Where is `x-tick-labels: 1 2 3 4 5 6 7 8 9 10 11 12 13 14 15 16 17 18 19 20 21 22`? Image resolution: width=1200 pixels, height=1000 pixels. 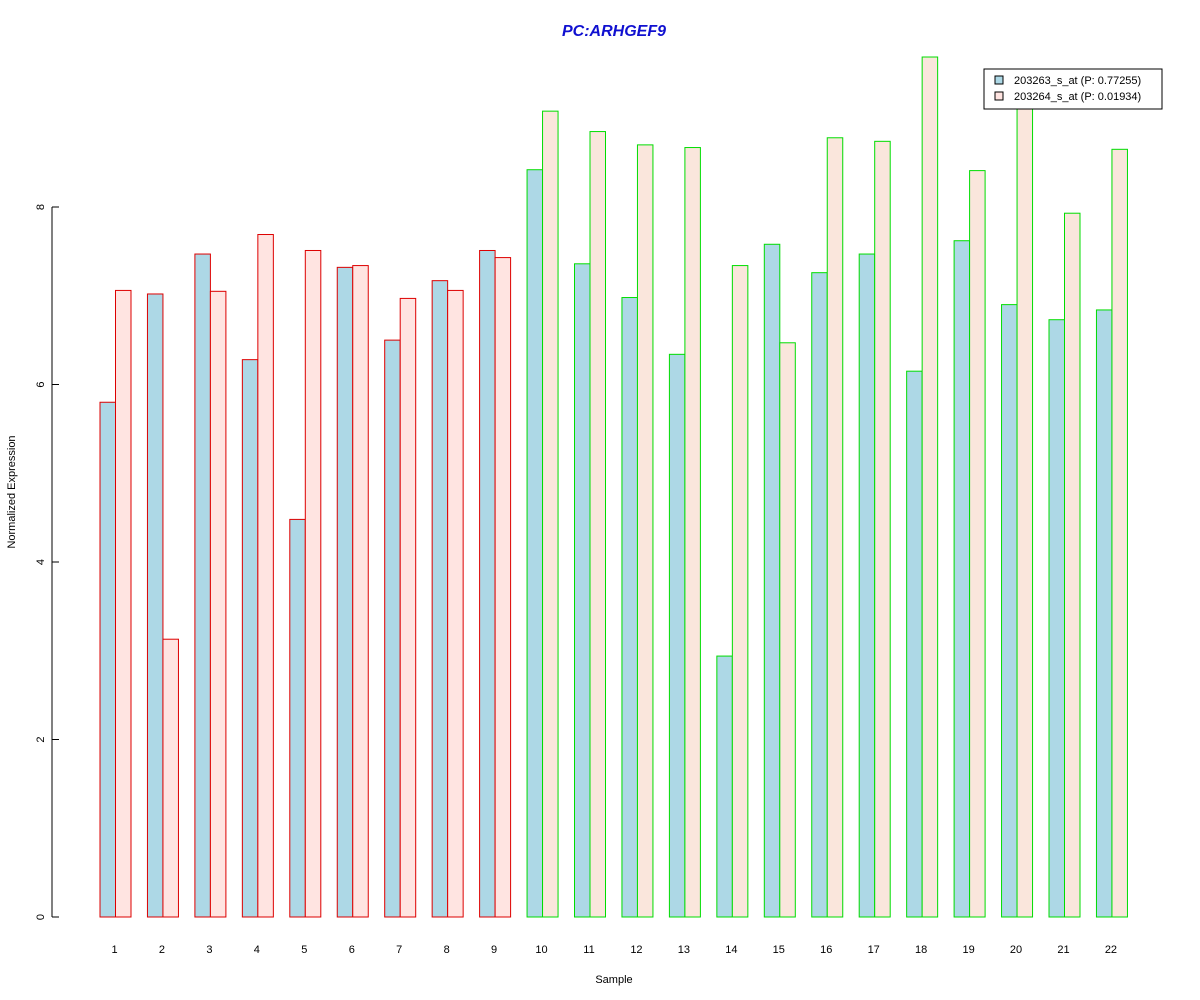
x-tick-labels: 1 2 3 4 5 6 7 8 9 10 11 12 13 14 15 16 17 18 19 20 21 22 is located at coordinates (614, 950).